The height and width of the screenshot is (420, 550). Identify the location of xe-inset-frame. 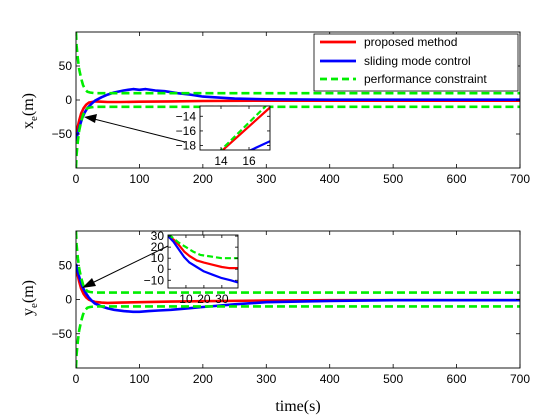
(235, 128).